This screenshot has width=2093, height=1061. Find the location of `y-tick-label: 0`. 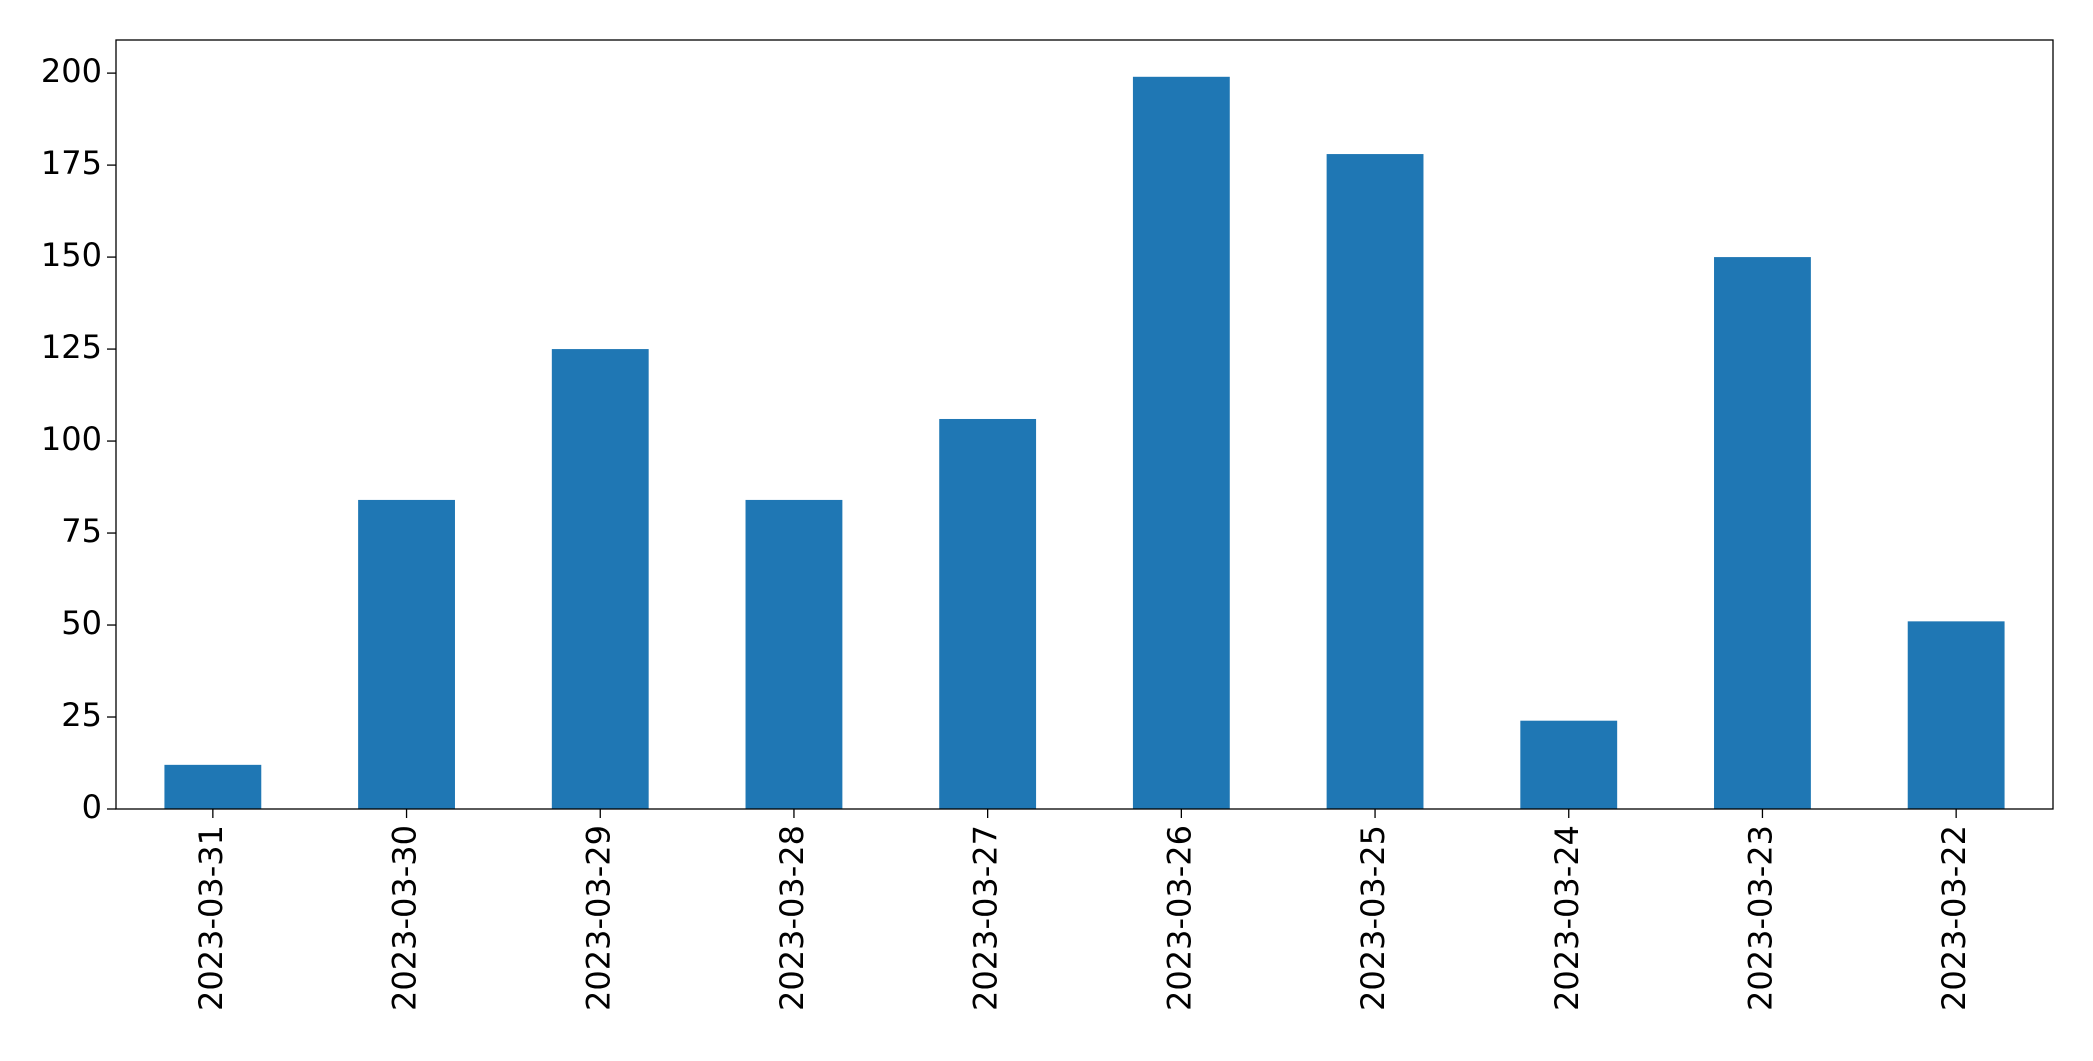

y-tick-label: 0 is located at coordinates (92, 807).